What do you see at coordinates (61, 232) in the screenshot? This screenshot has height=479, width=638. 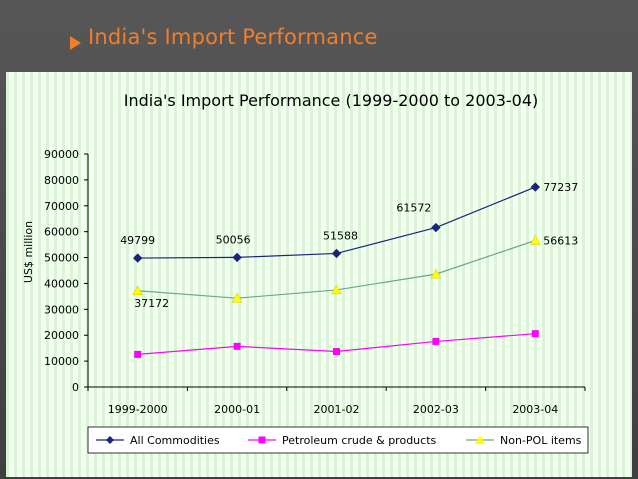 I see `y-tick-label: 60000` at bounding box center [61, 232].